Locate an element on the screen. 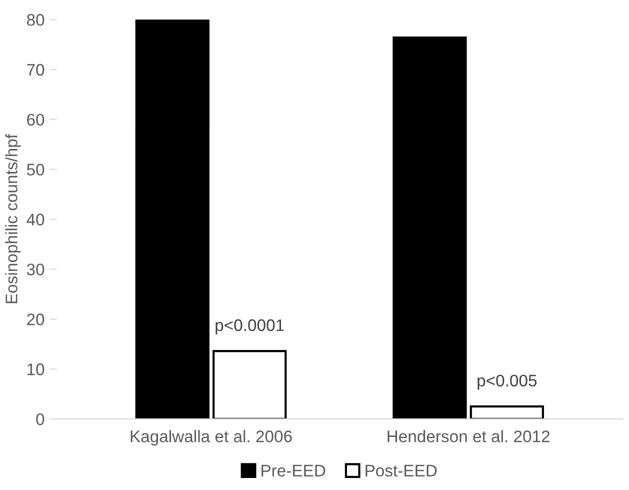 Image resolution: width=629 pixels, height=490 pixels. y-tick-label: 50 is located at coordinates (35, 170).